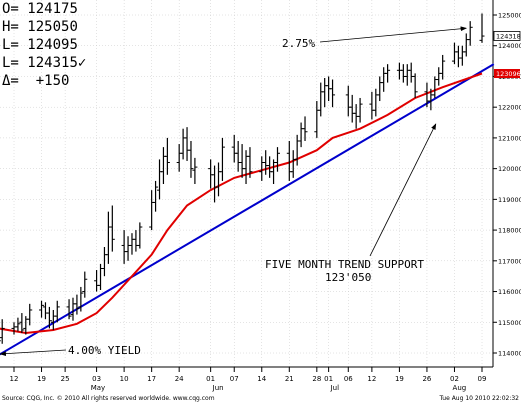 This screenshot has height=403, width=521. Describe the element at coordinates (44, 63) in the screenshot. I see `ohlc-last-row: L= 124315✓` at that location.